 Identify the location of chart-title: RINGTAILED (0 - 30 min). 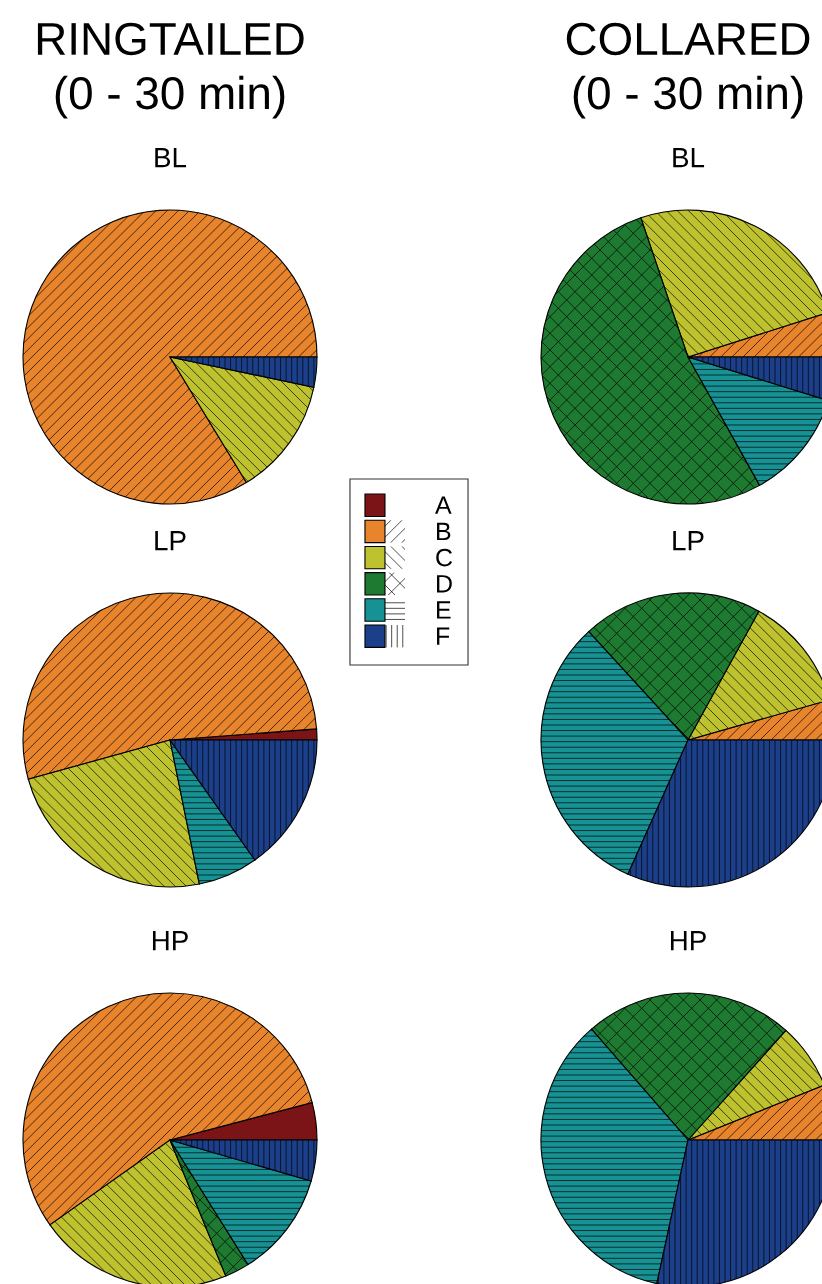
(170, 70).